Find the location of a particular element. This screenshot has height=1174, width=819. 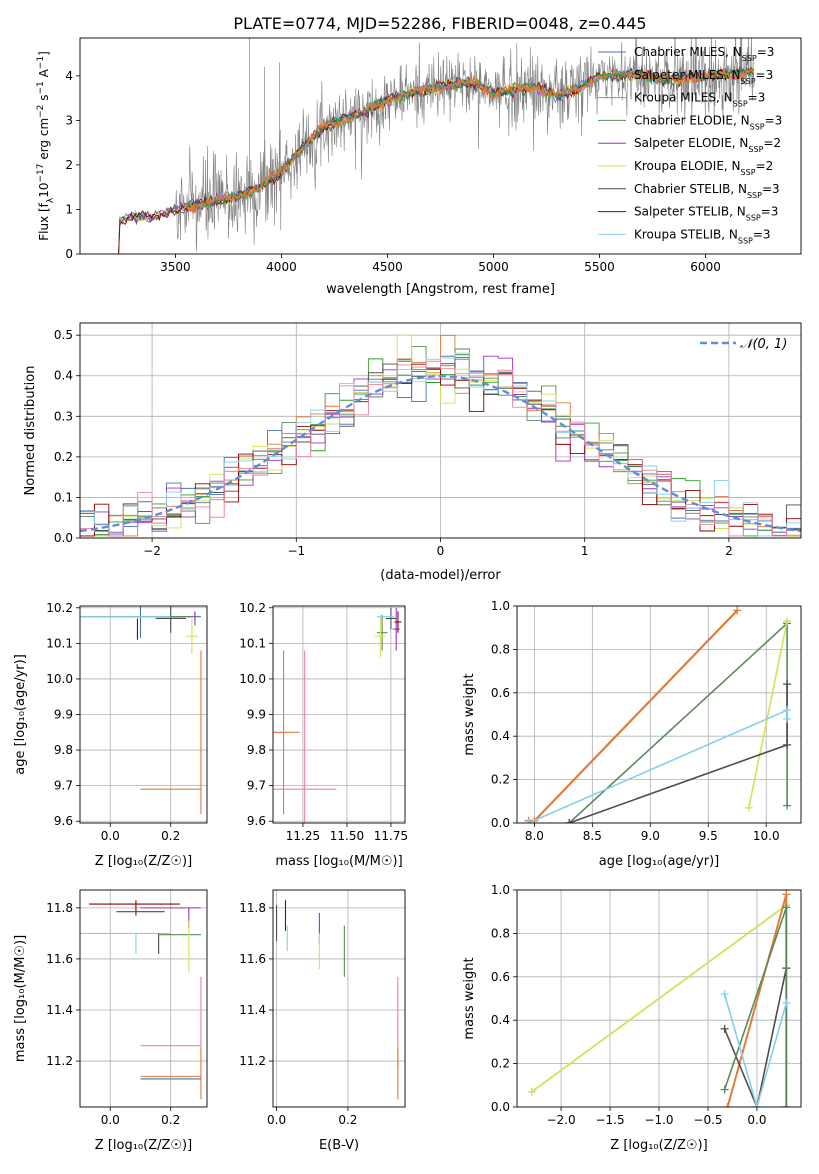

y-tick-label: 0 is located at coordinates (69, 254).